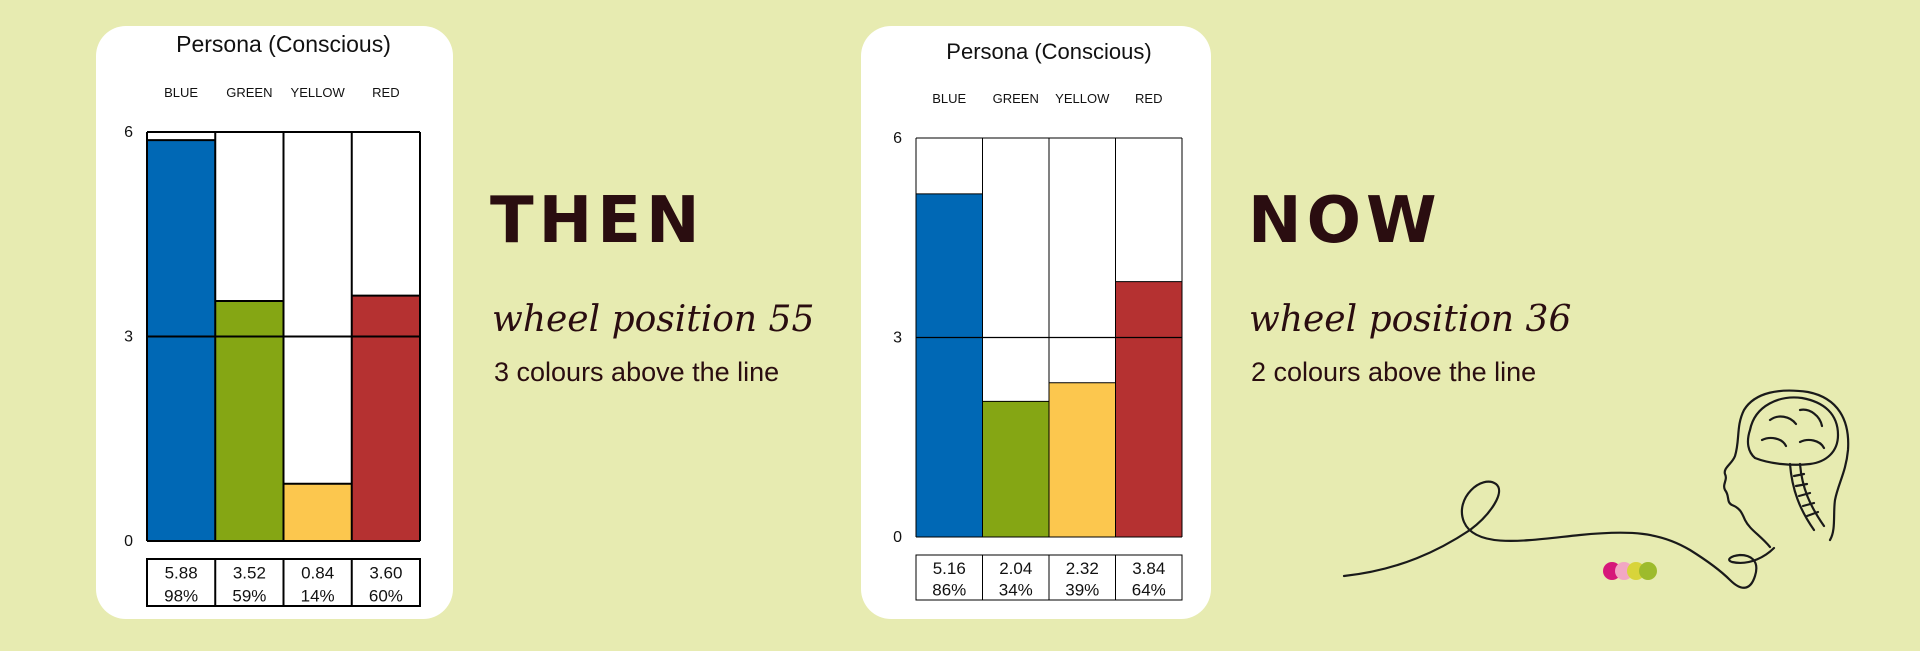 This screenshot has height=651, width=1920. I want to click on head-profile, so click(1786, 469).